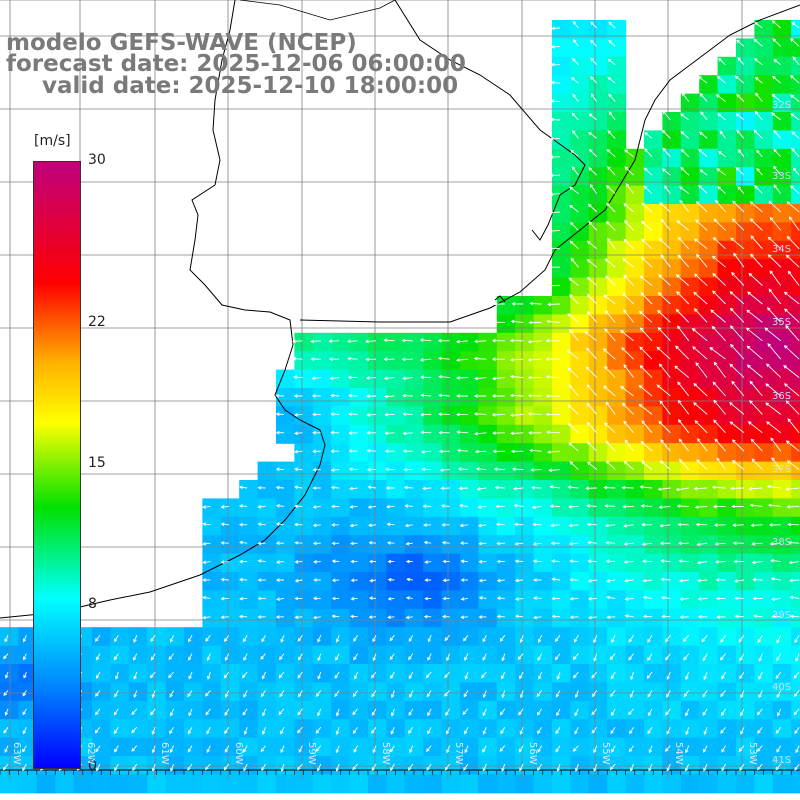 The height and width of the screenshot is (800, 800). I want to click on latitude-label: 36S, so click(781, 396).